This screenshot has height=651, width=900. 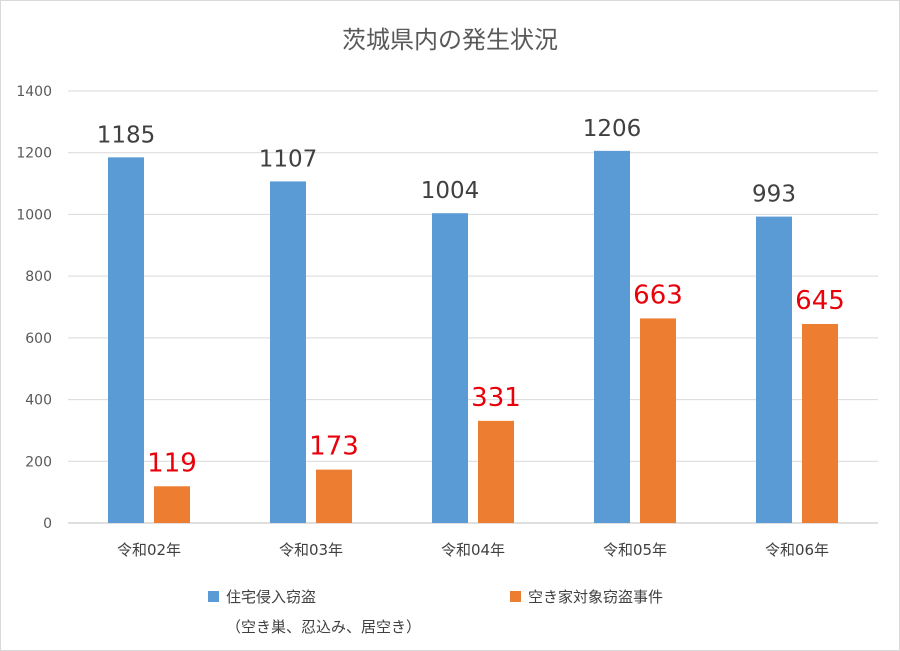 I want to click on x-category-label: 令和02年, so click(x=149, y=550).